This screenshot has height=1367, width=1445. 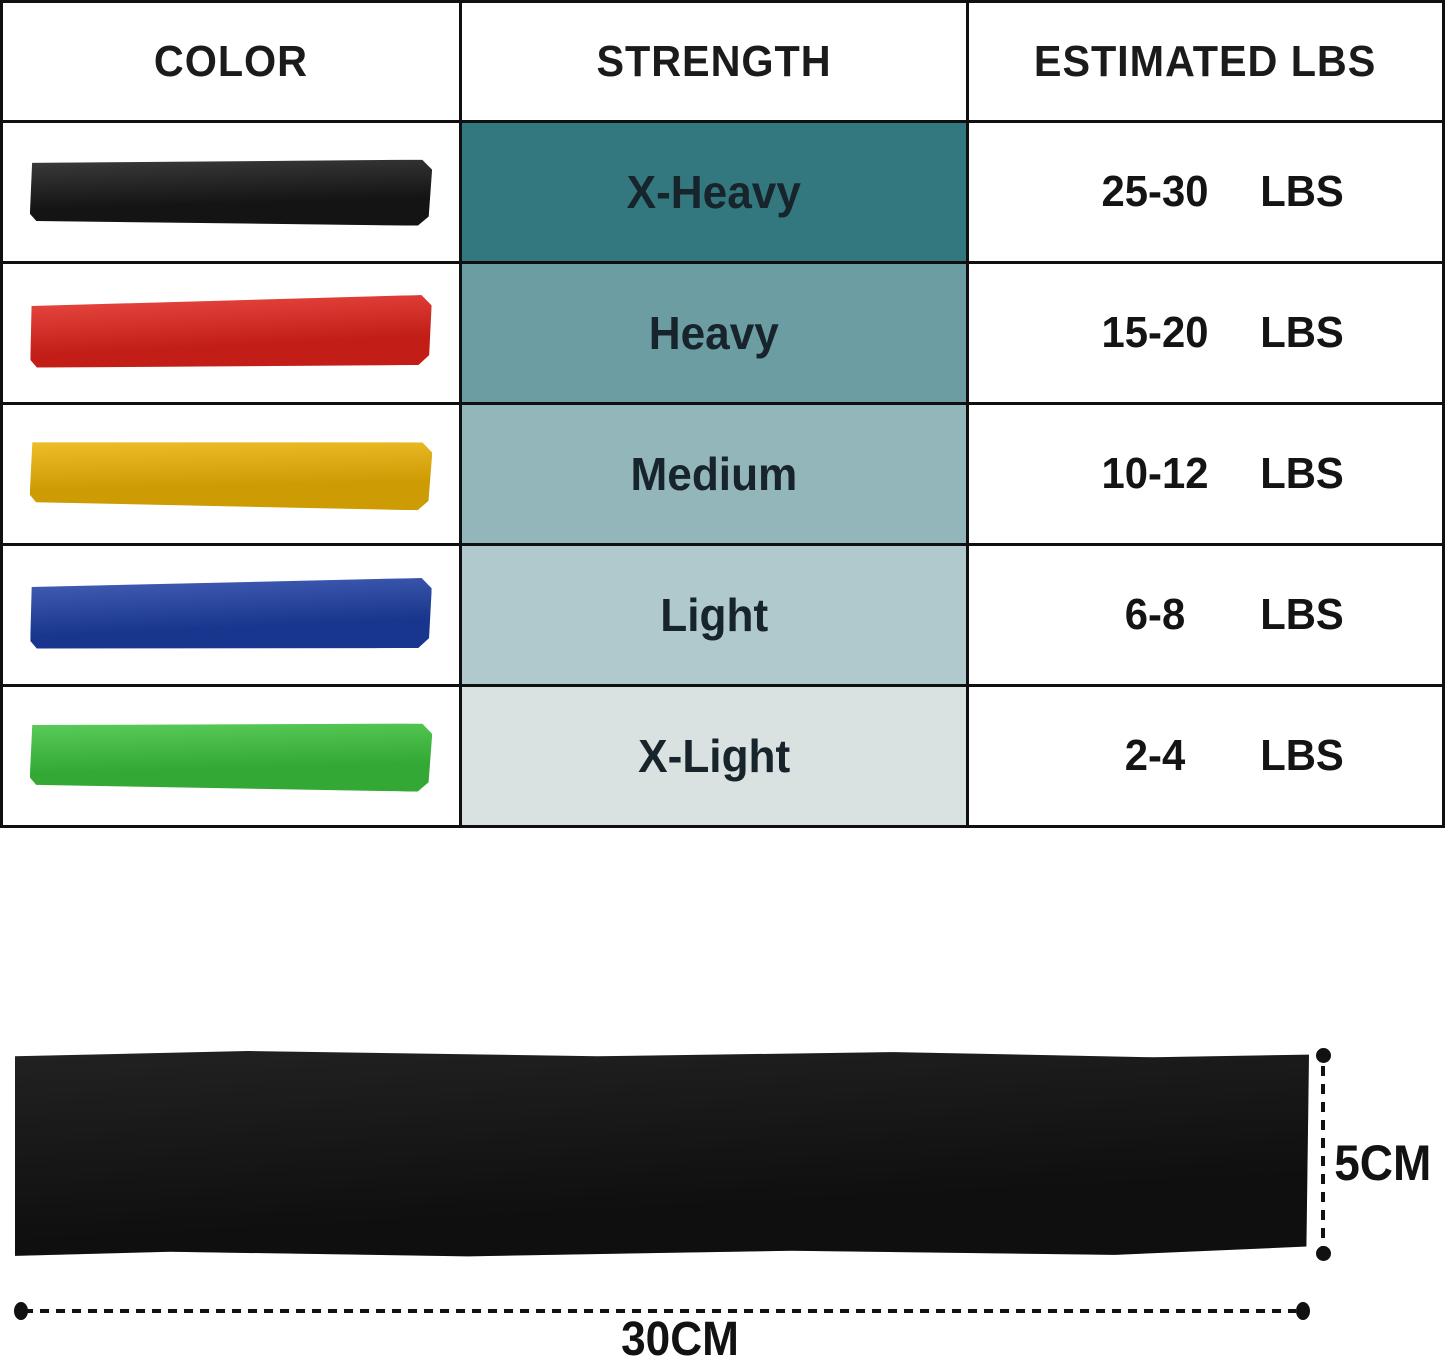 I want to click on lbs-cell-heavy: 15-20 LBS, so click(x=1205, y=333).